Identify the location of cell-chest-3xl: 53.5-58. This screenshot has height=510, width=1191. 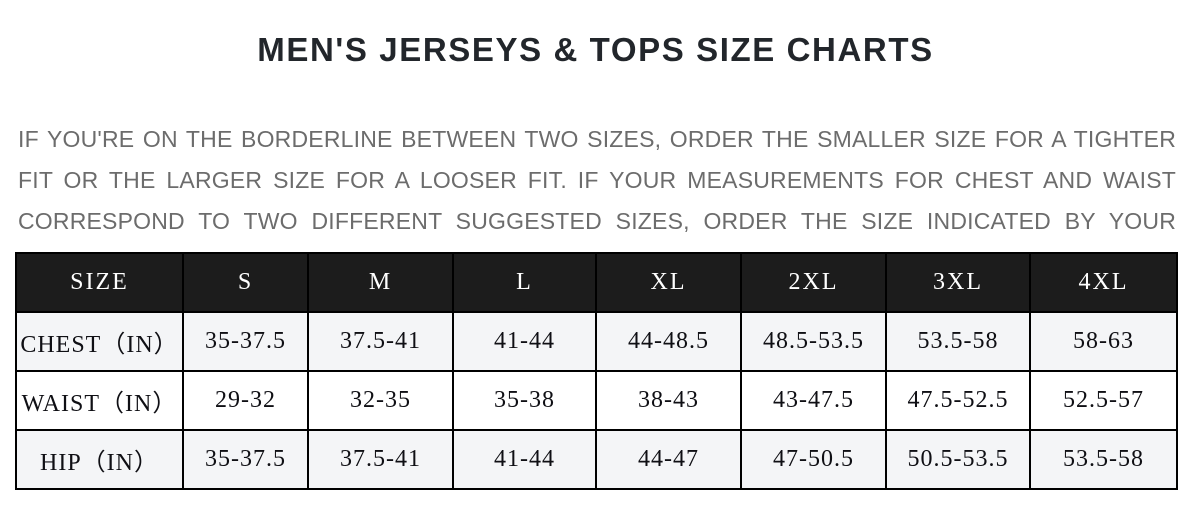
(958, 341).